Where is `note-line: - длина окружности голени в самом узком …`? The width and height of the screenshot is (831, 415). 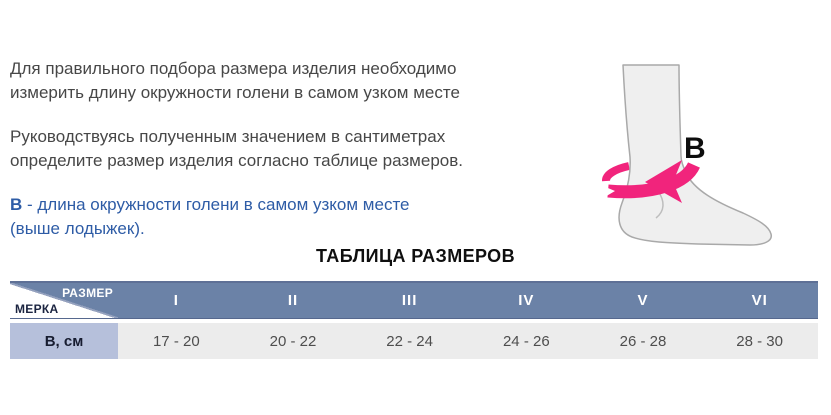
note-line: - длина окружности голени в самом узком … is located at coordinates (216, 204).